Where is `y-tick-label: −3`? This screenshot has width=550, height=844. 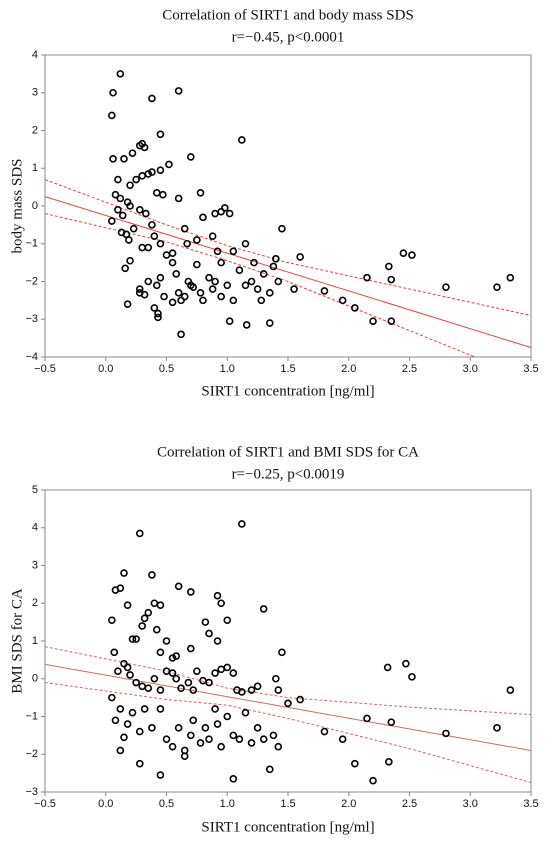
y-tick-label: −3 is located at coordinates (31, 319).